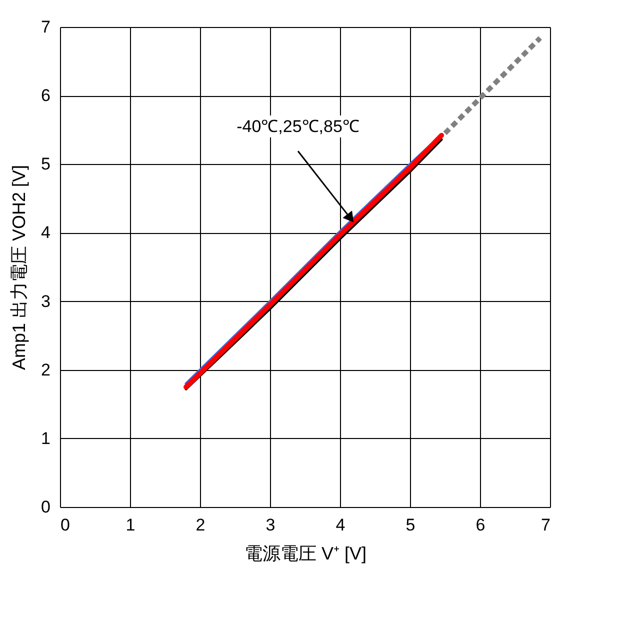 This screenshot has height=621, width=626. Describe the element at coordinates (481, 525) in the screenshot. I see `x-tick-label: 6` at that location.